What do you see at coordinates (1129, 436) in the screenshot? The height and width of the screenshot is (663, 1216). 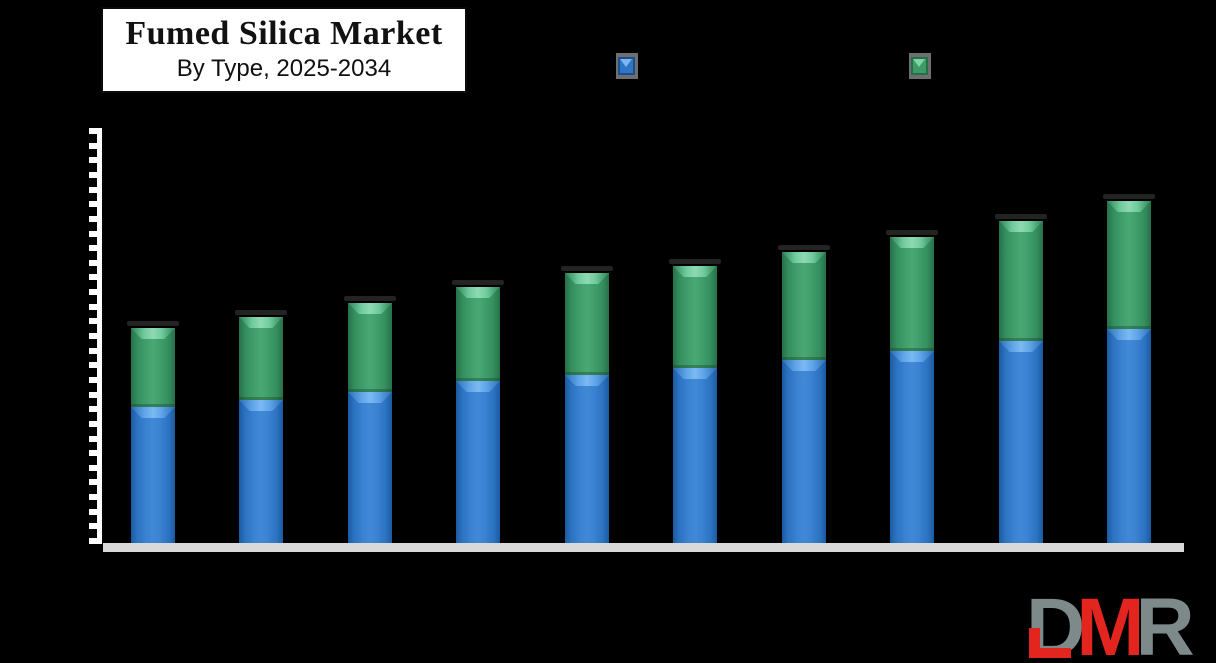 I see `segment-blue-2034` at bounding box center [1129, 436].